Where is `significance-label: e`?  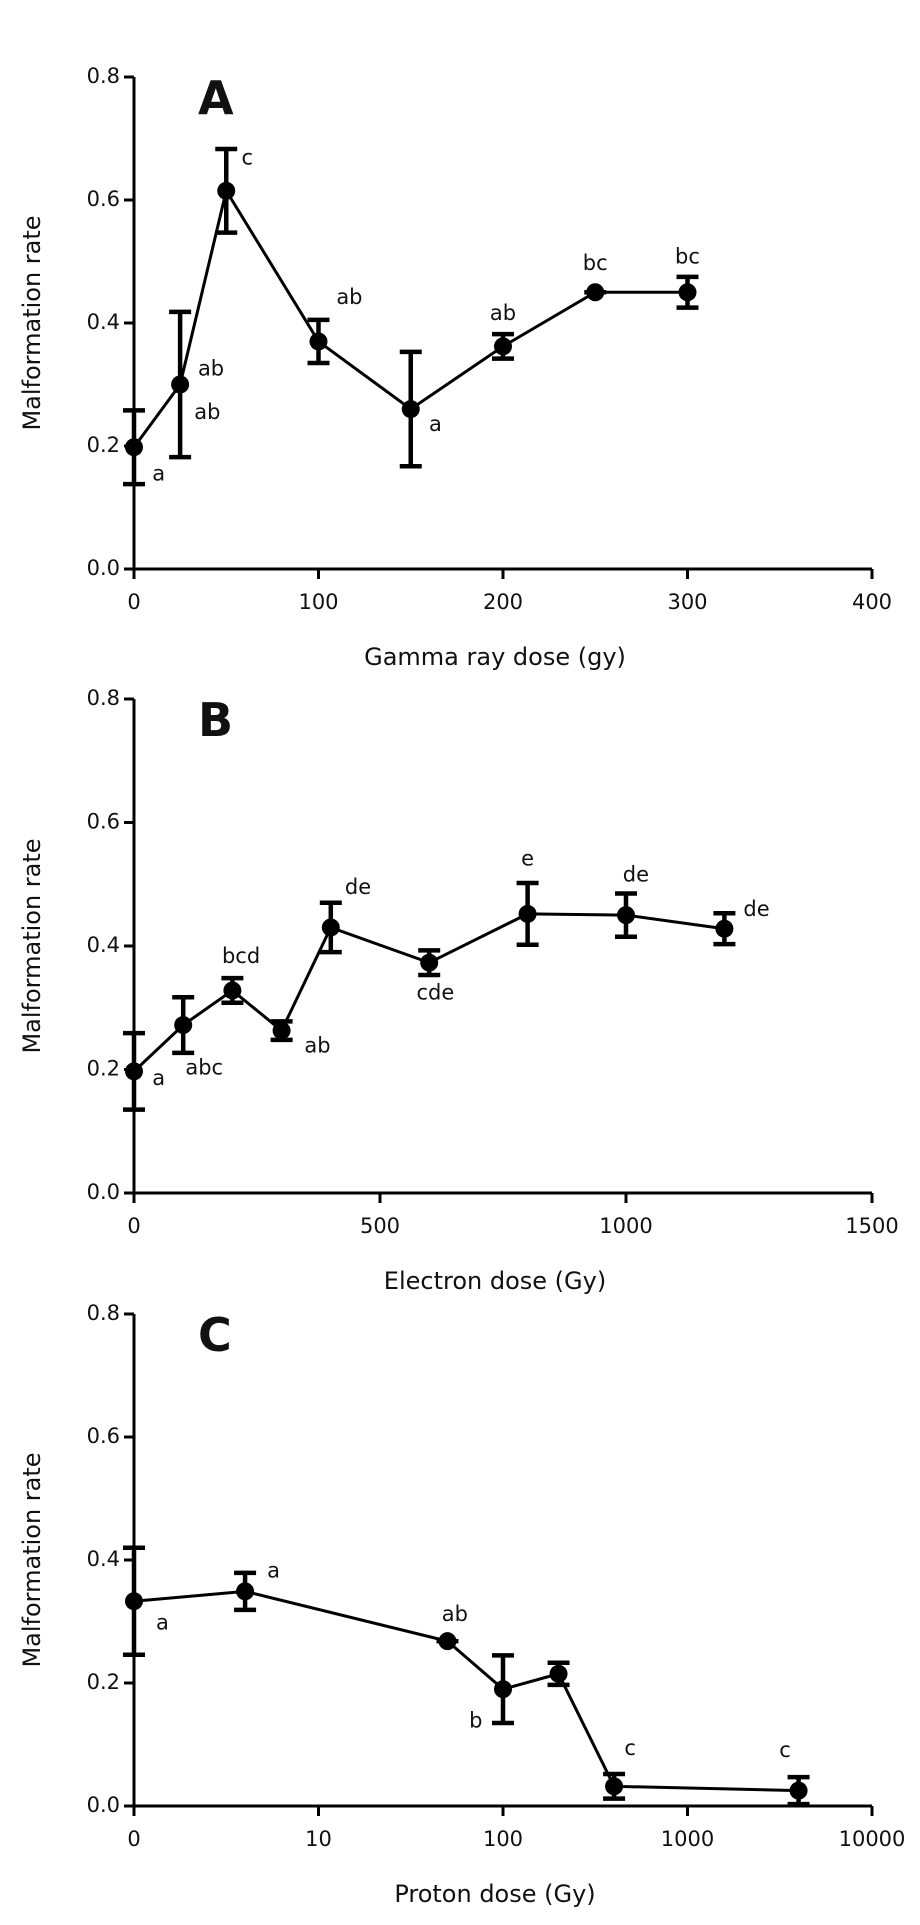 significance-label: e is located at coordinates (527, 858).